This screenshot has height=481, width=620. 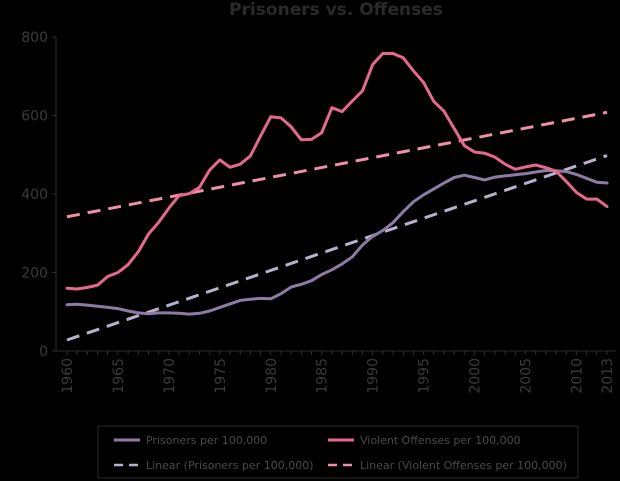 What do you see at coordinates (272, 376) in the screenshot?
I see `x-tick-label: 1980` at bounding box center [272, 376].